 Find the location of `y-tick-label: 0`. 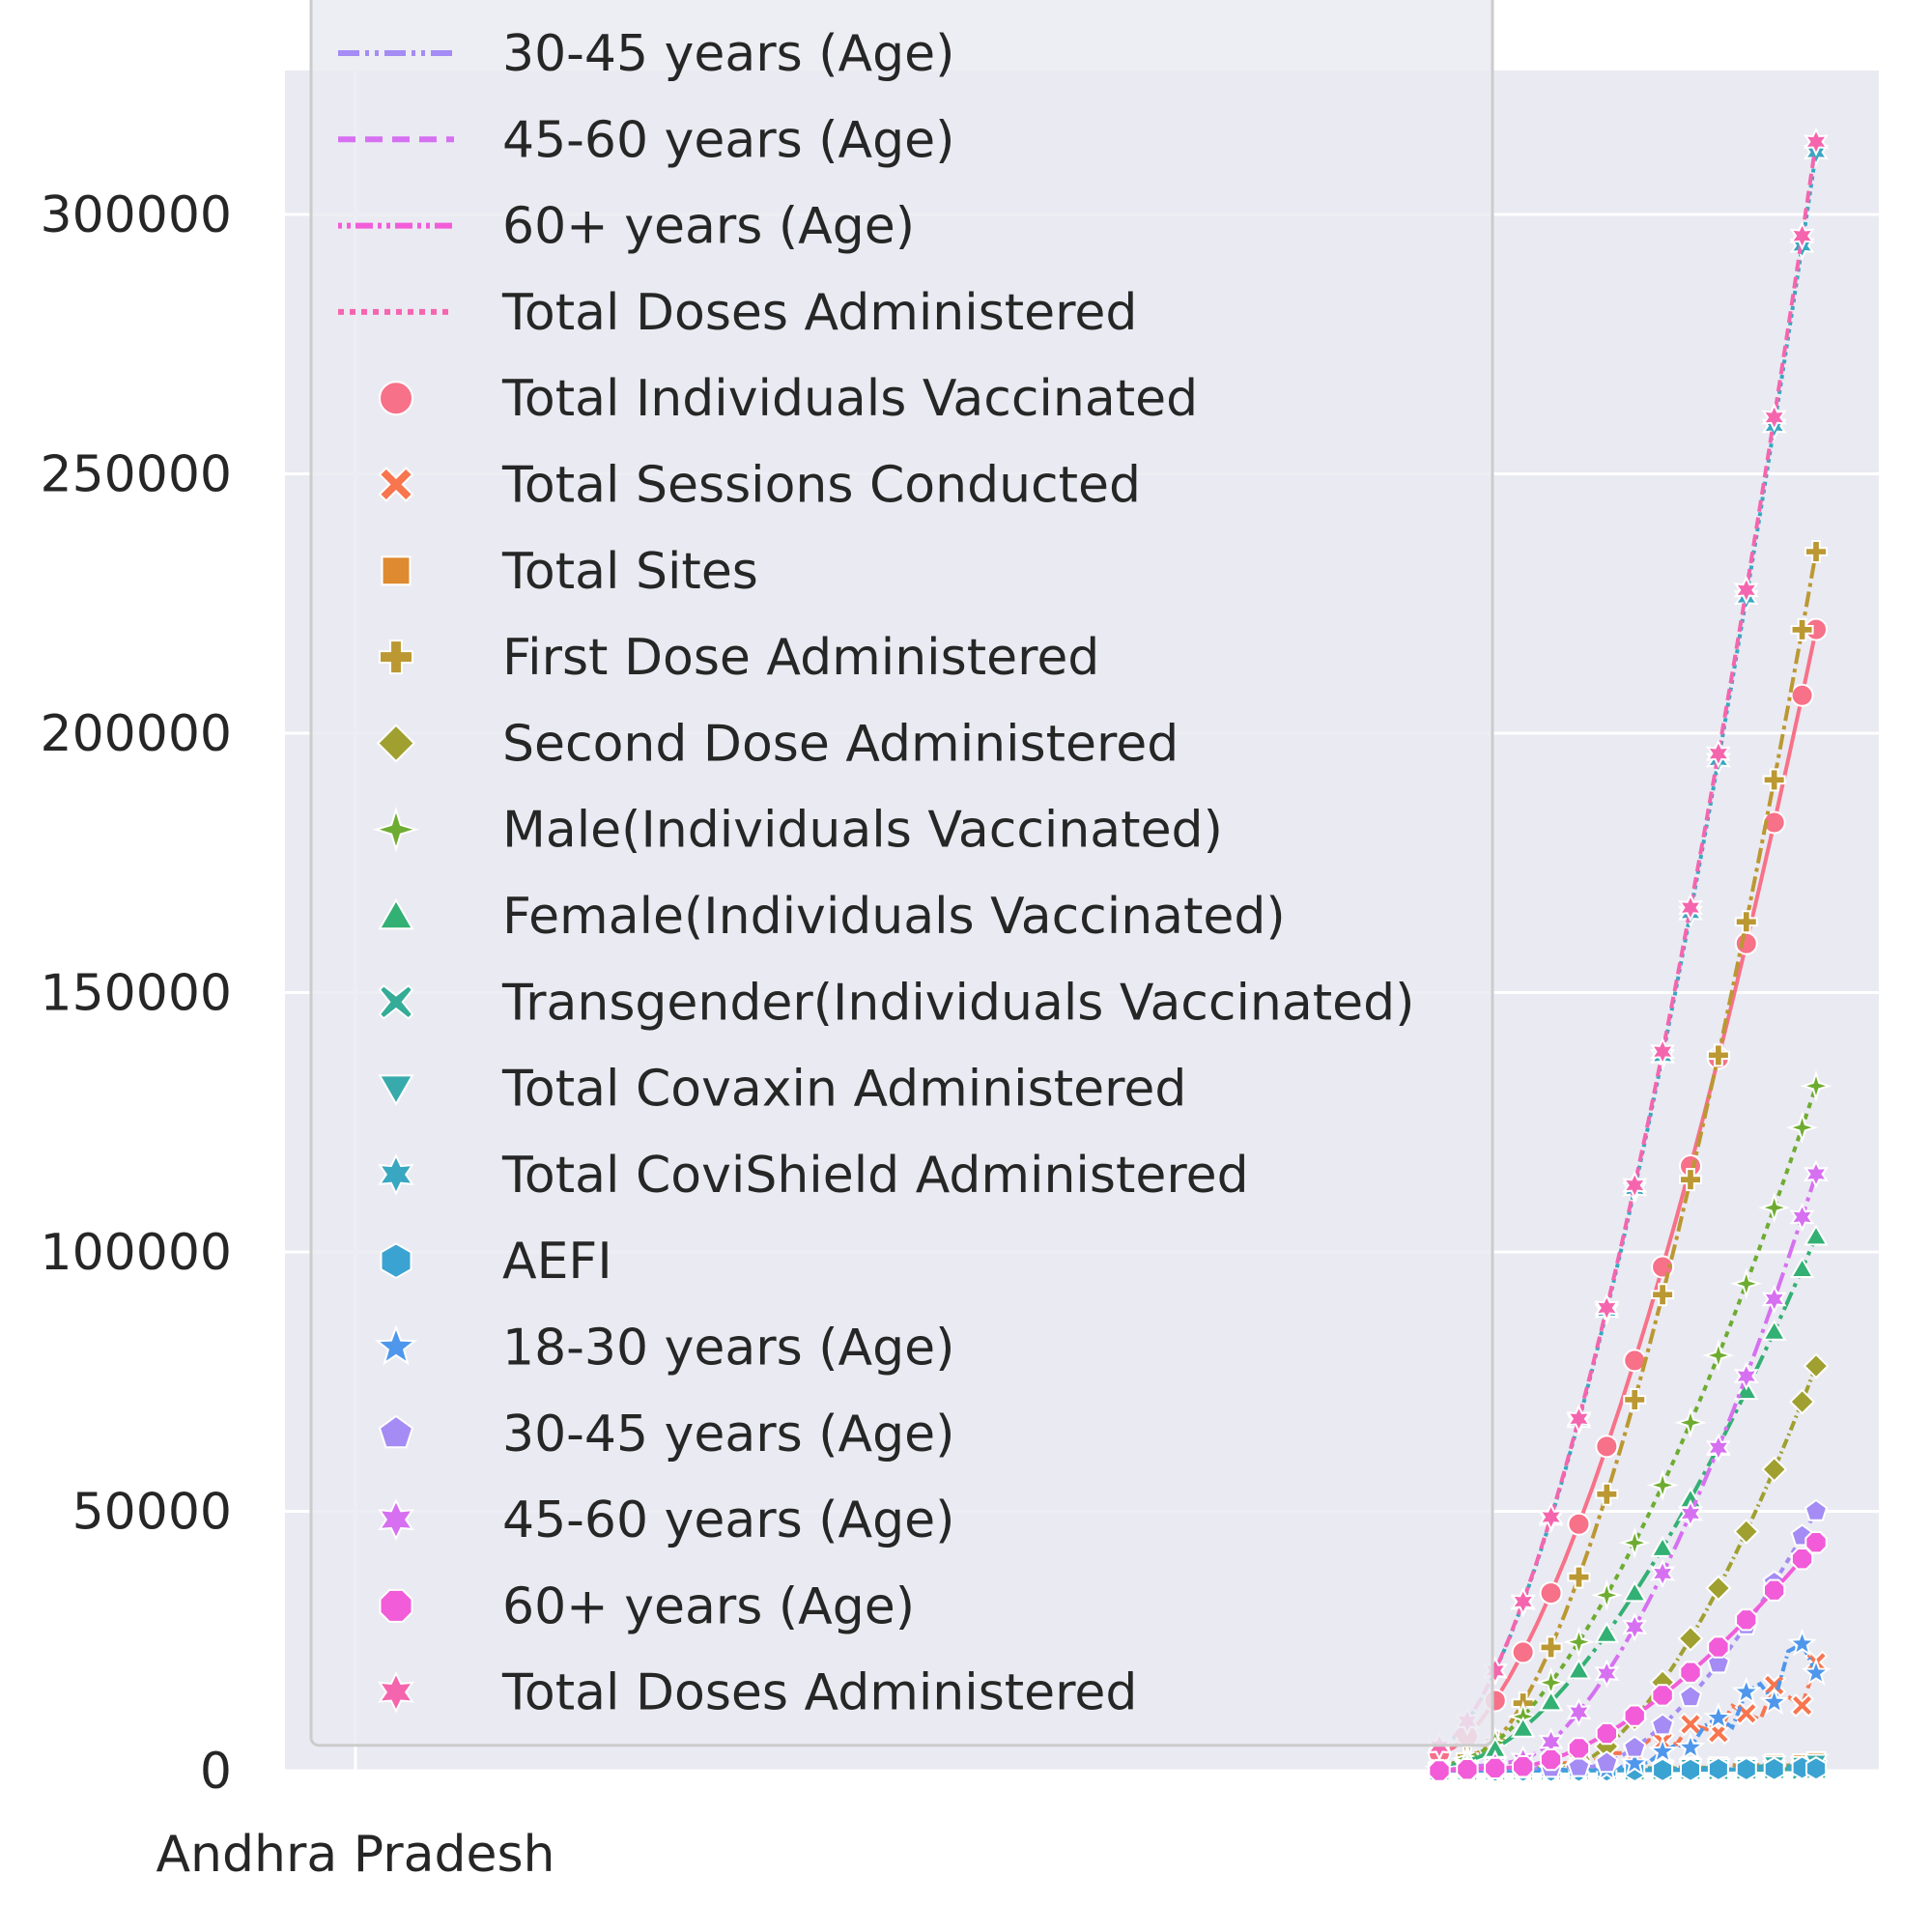

y-tick-label: 0 is located at coordinates (216, 1772).